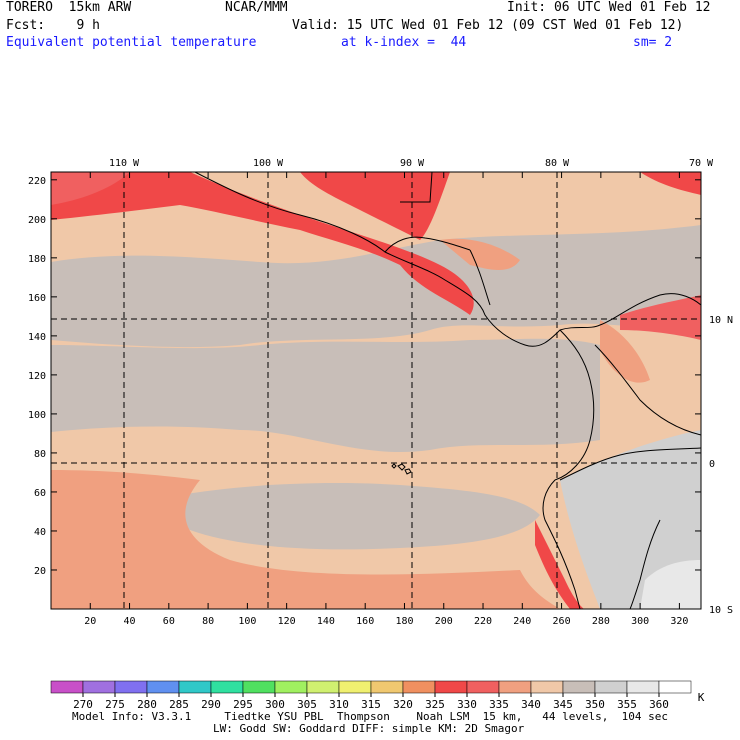 The image size is (740, 740). Describe the element at coordinates (404, 42) in the screenshot. I see `level-label: at k-index = 44` at that location.